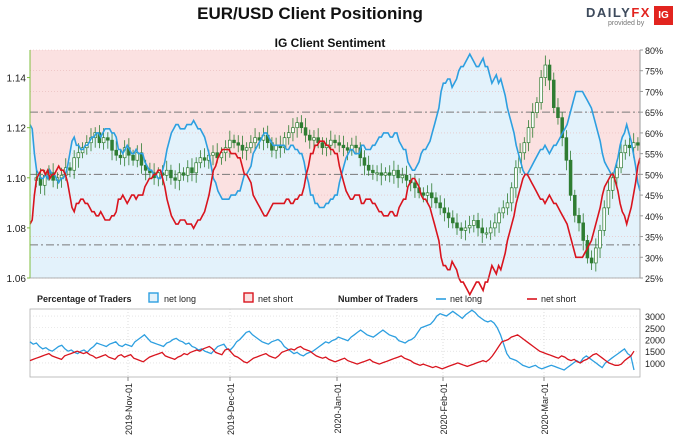 The height and width of the screenshot is (443, 680). I want to click on logo-tagline: provided by, so click(626, 23).